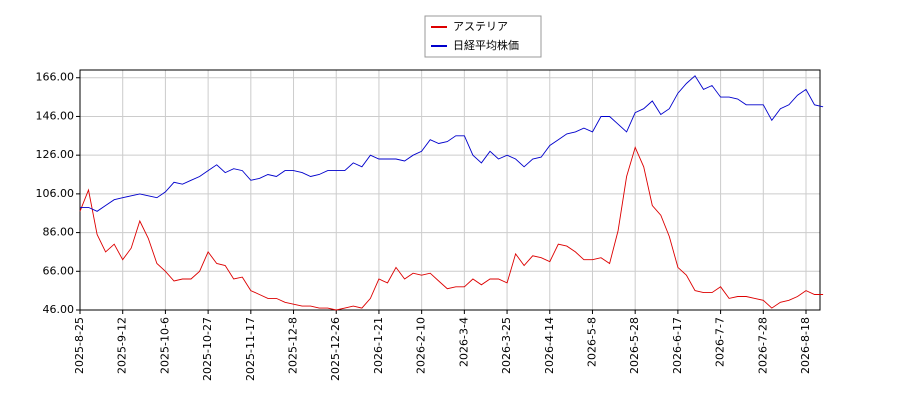  What do you see at coordinates (79, 345) in the screenshot?
I see `x-tick-label: 2025-8-25` at bounding box center [79, 345].